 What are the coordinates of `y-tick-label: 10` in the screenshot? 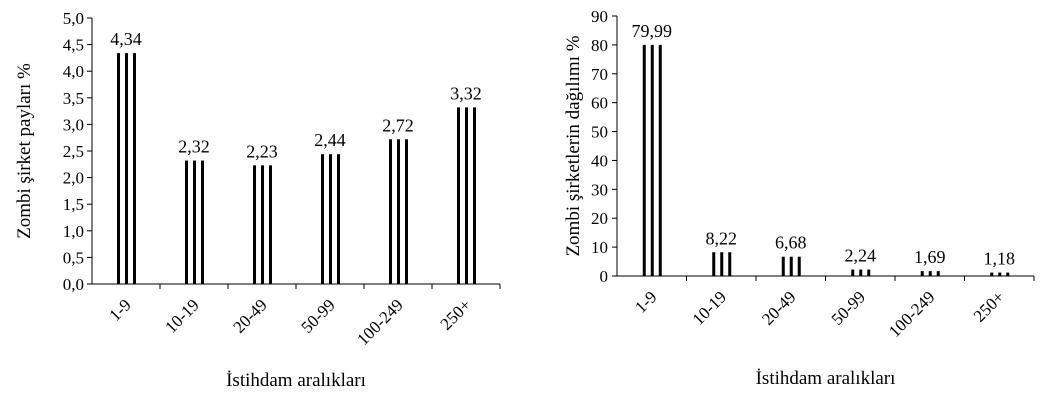 It's located at (599, 247).